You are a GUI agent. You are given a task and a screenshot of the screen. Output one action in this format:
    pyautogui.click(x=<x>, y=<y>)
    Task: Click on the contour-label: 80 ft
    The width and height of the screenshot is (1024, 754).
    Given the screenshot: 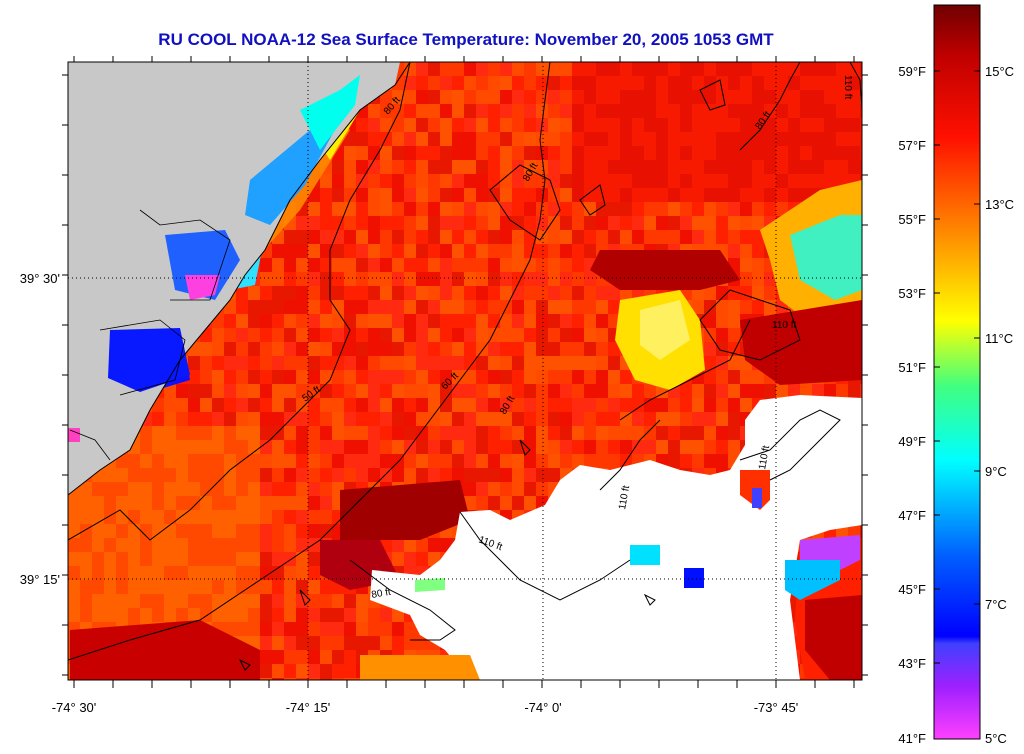 What is the action you would take?
    pyautogui.click(x=381, y=594)
    